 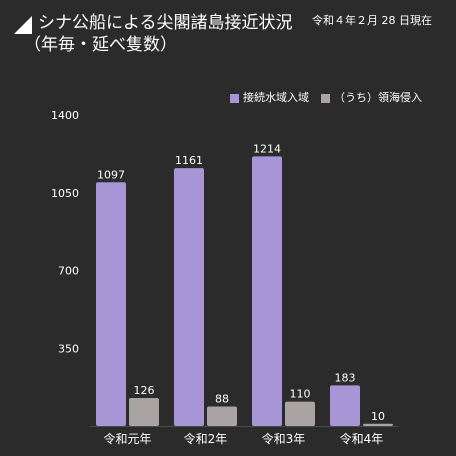 What do you see at coordinates (127, 438) in the screenshot?
I see `x-tick-label: 令和元年` at bounding box center [127, 438].